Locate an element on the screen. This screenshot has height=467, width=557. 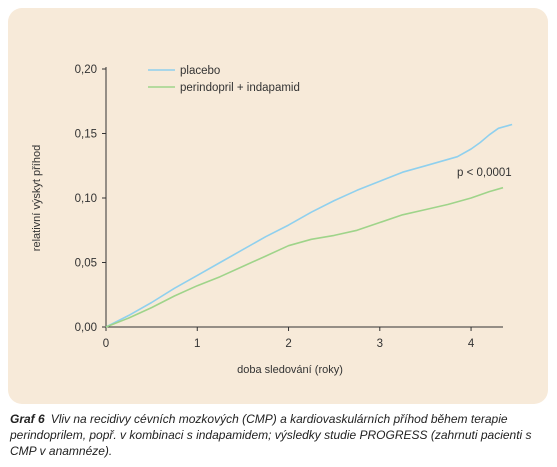
x-tick-label: 4 is located at coordinates (471, 344).